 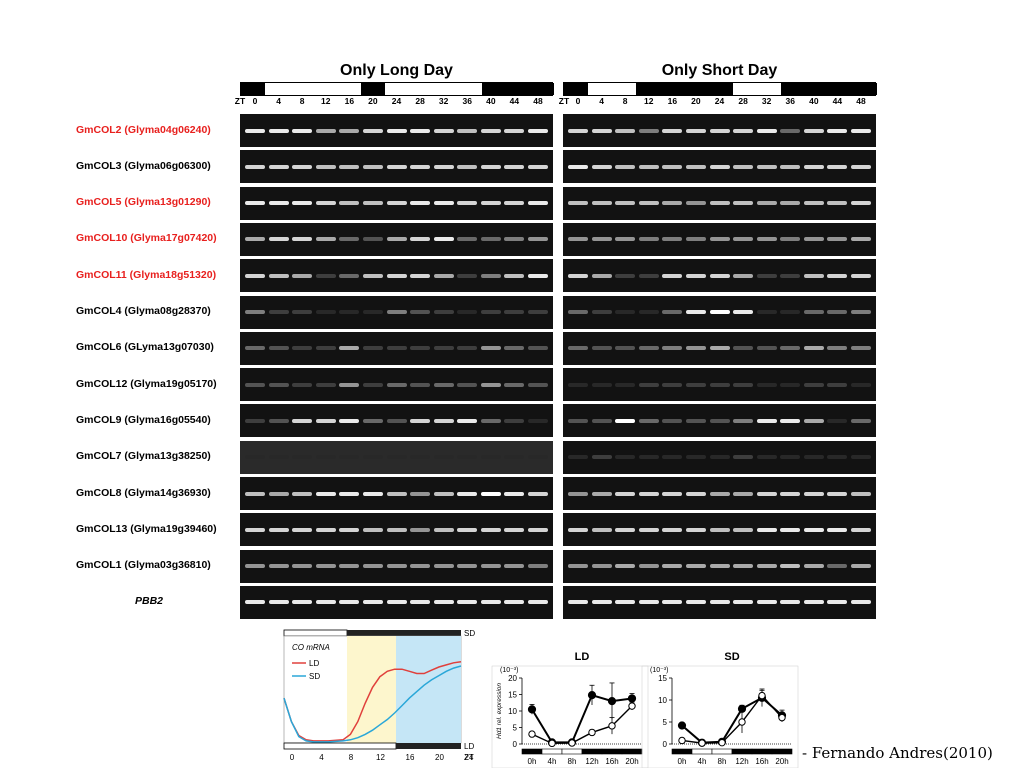 I want to click on x-tick-label: 12, so click(x=380, y=757).